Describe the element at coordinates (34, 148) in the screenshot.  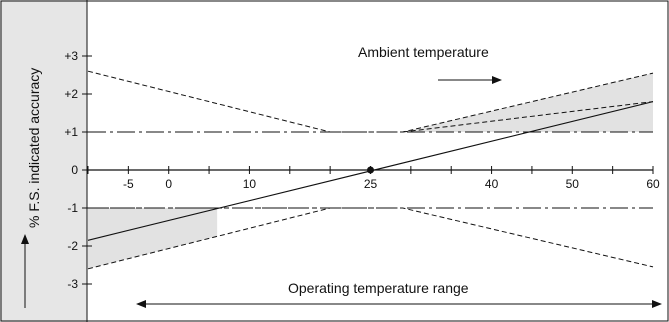
I see `y-axis-label: % F.S. indicated accuracy` at that location.